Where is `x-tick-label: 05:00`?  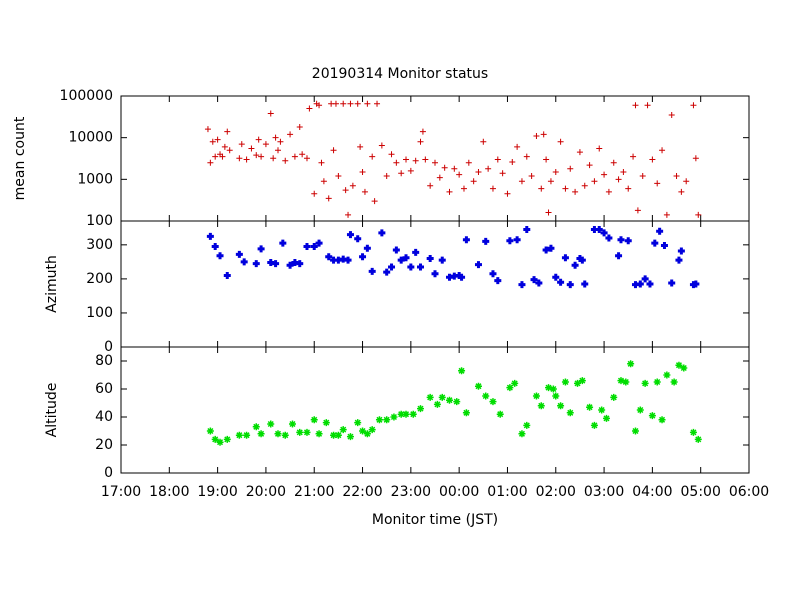
x-tick-label: 05:00 is located at coordinates (701, 492).